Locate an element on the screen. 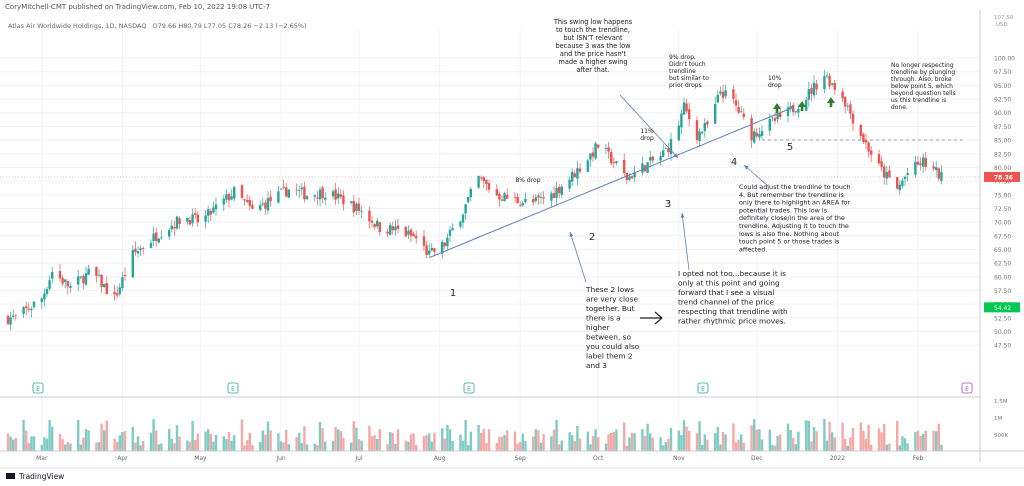 The height and width of the screenshot is (486, 1024). note-two-lows-line: label them 2 is located at coordinates (609, 356).